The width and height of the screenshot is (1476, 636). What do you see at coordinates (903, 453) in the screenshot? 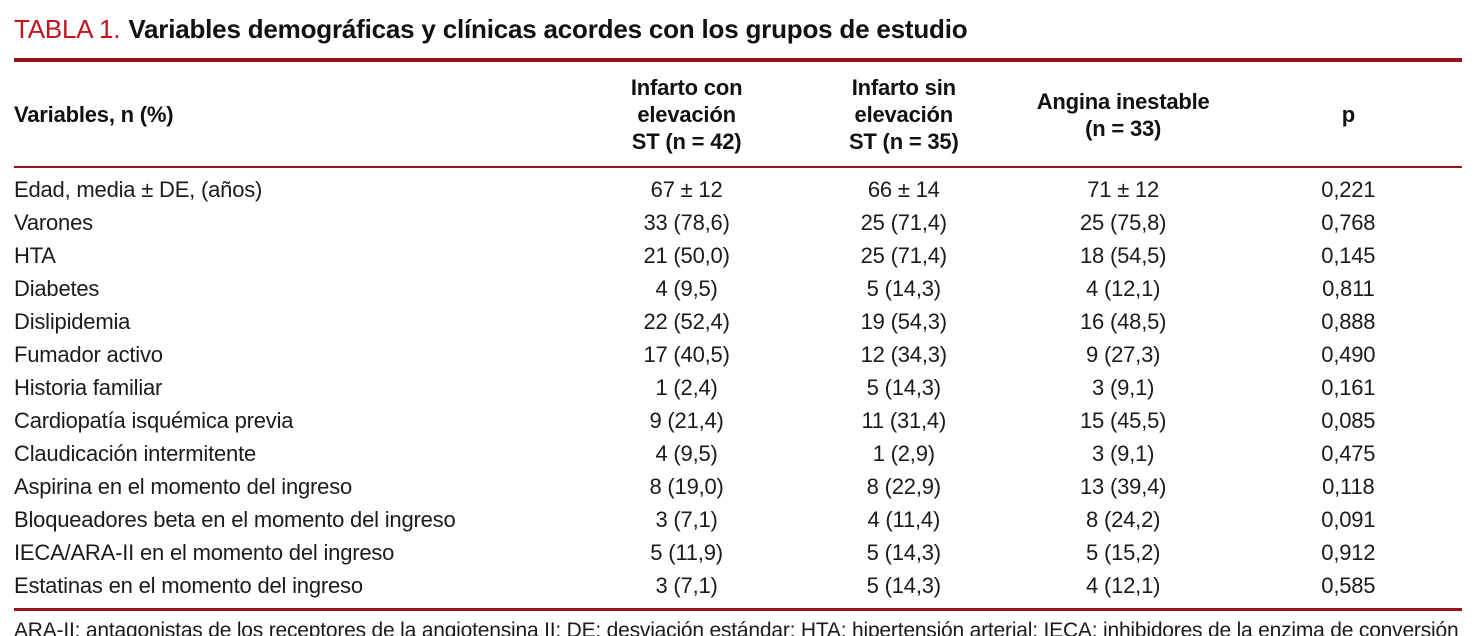
I see `value-cell: 1 (2,9)` at bounding box center [903, 453].